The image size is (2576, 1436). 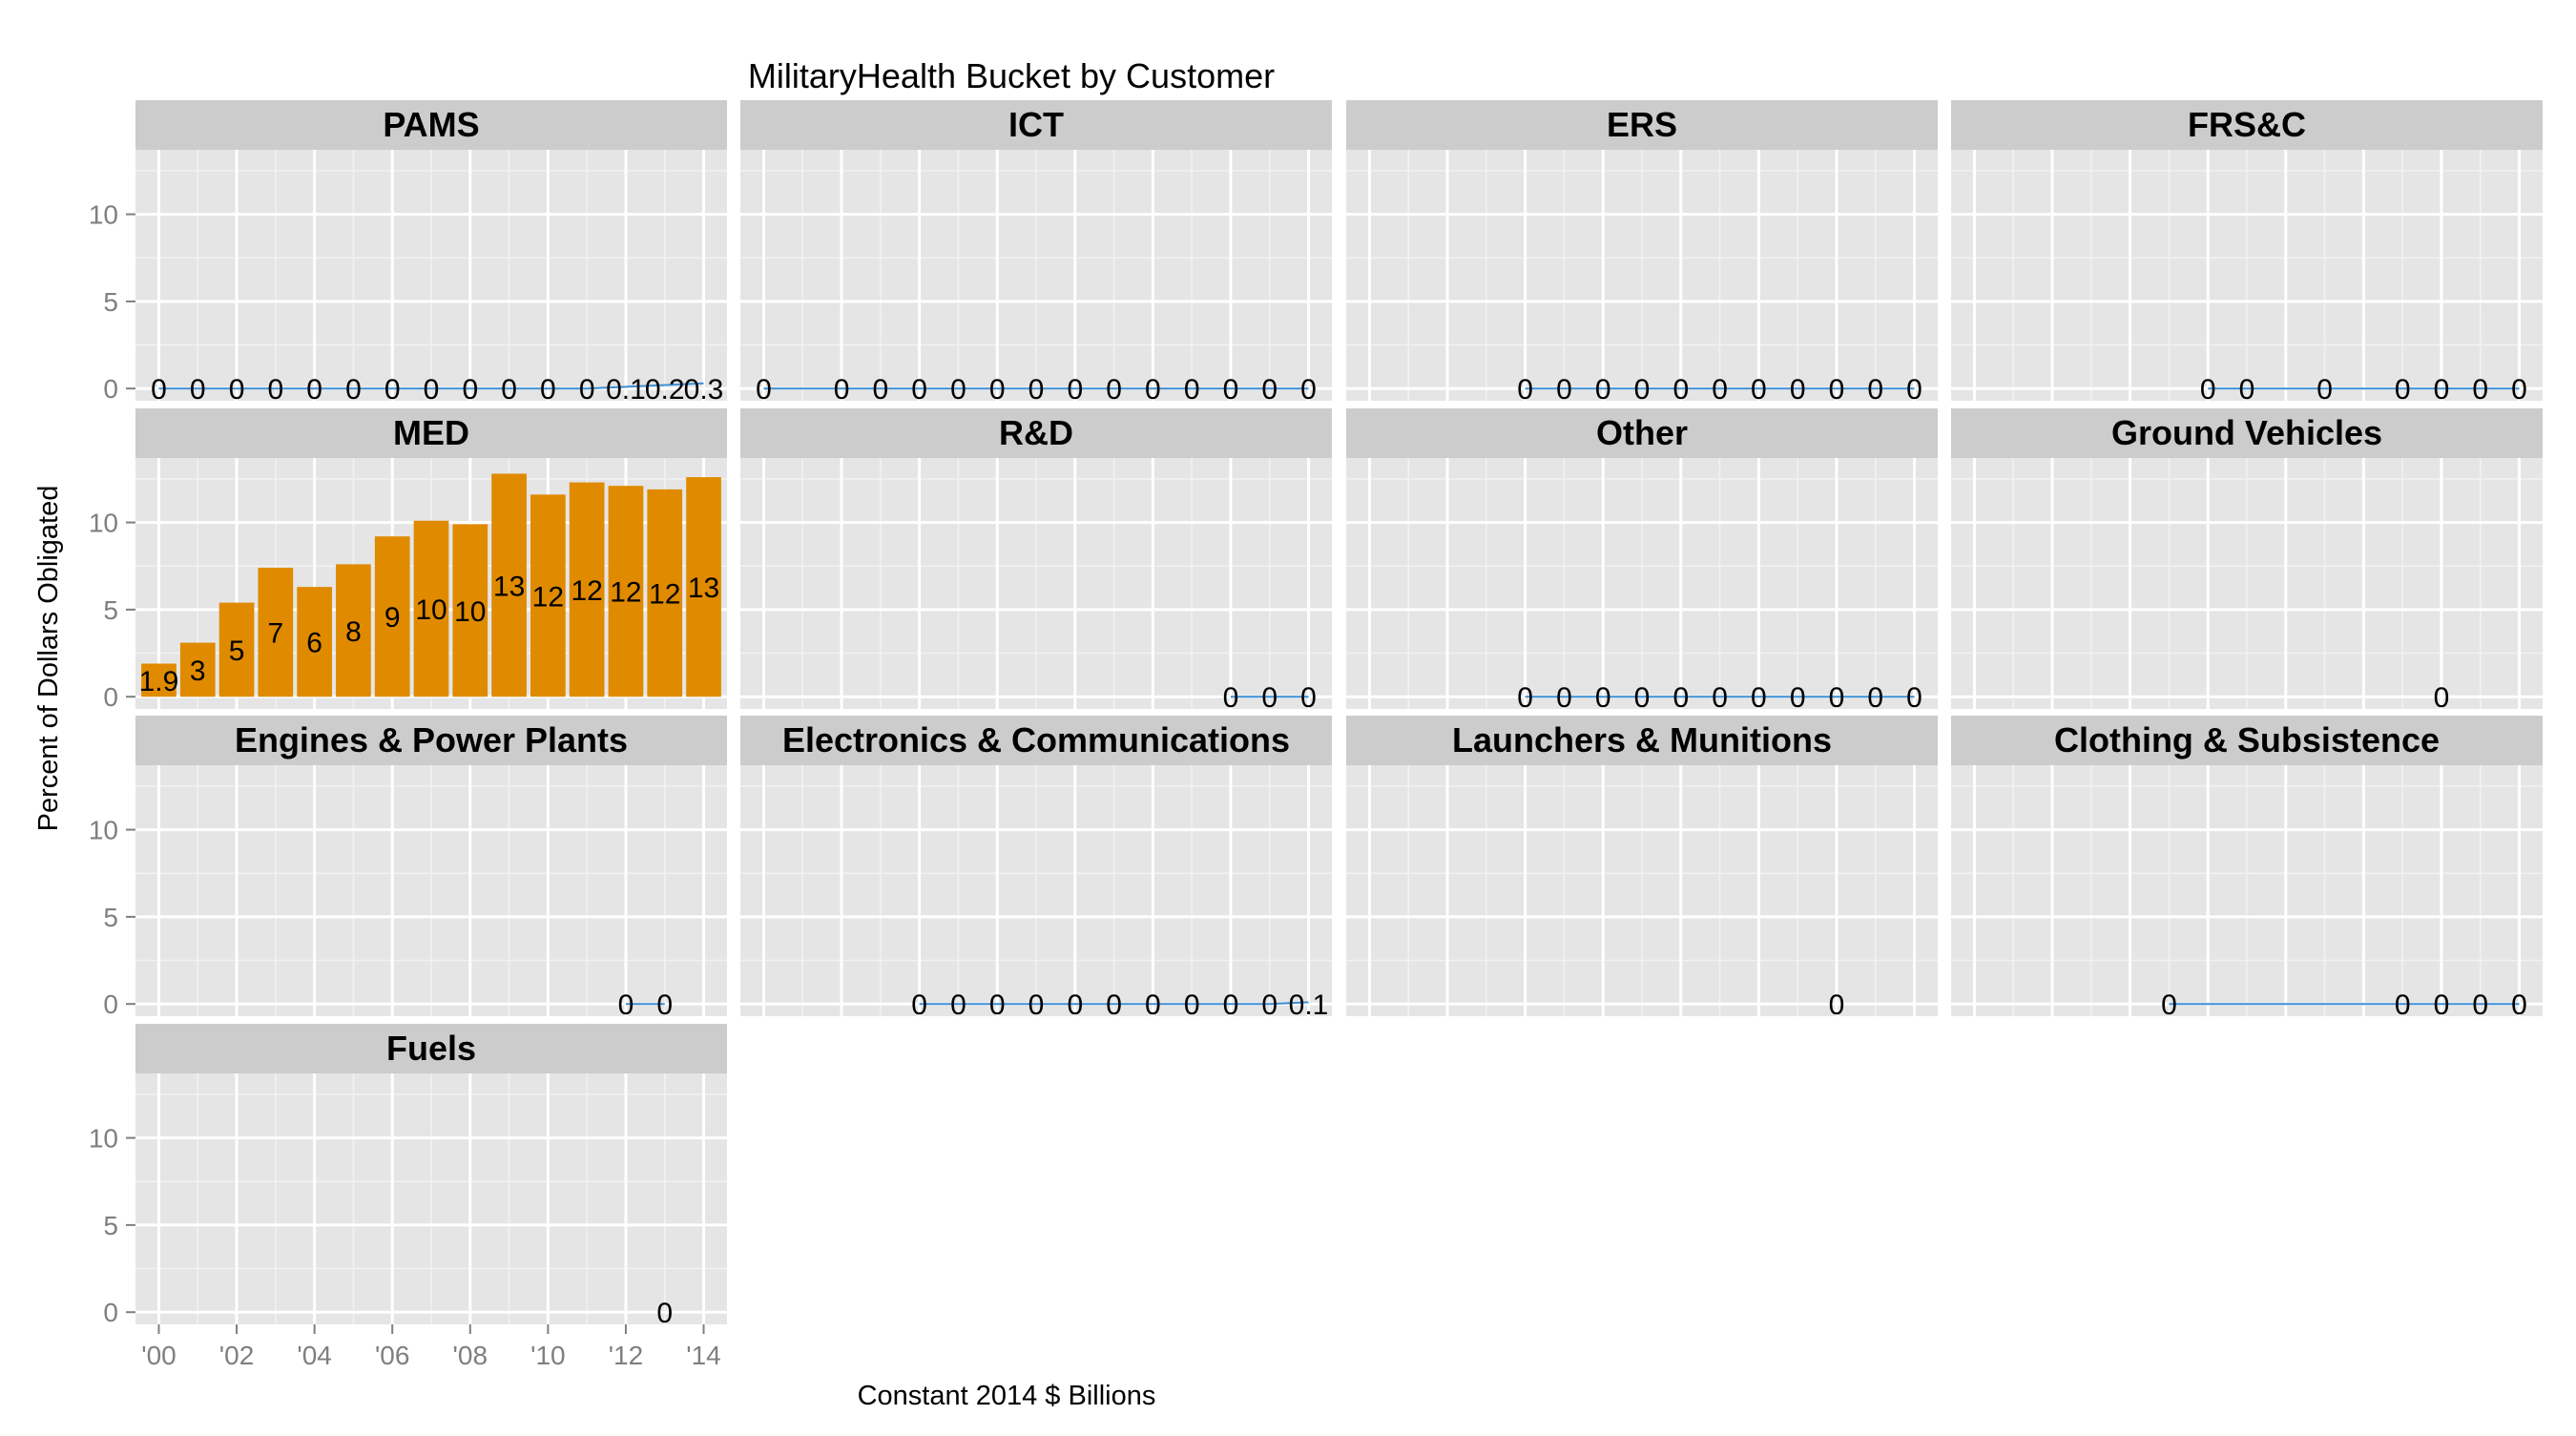 I want to click on facet-strip-label: Electronics & Communications, so click(x=1036, y=740).